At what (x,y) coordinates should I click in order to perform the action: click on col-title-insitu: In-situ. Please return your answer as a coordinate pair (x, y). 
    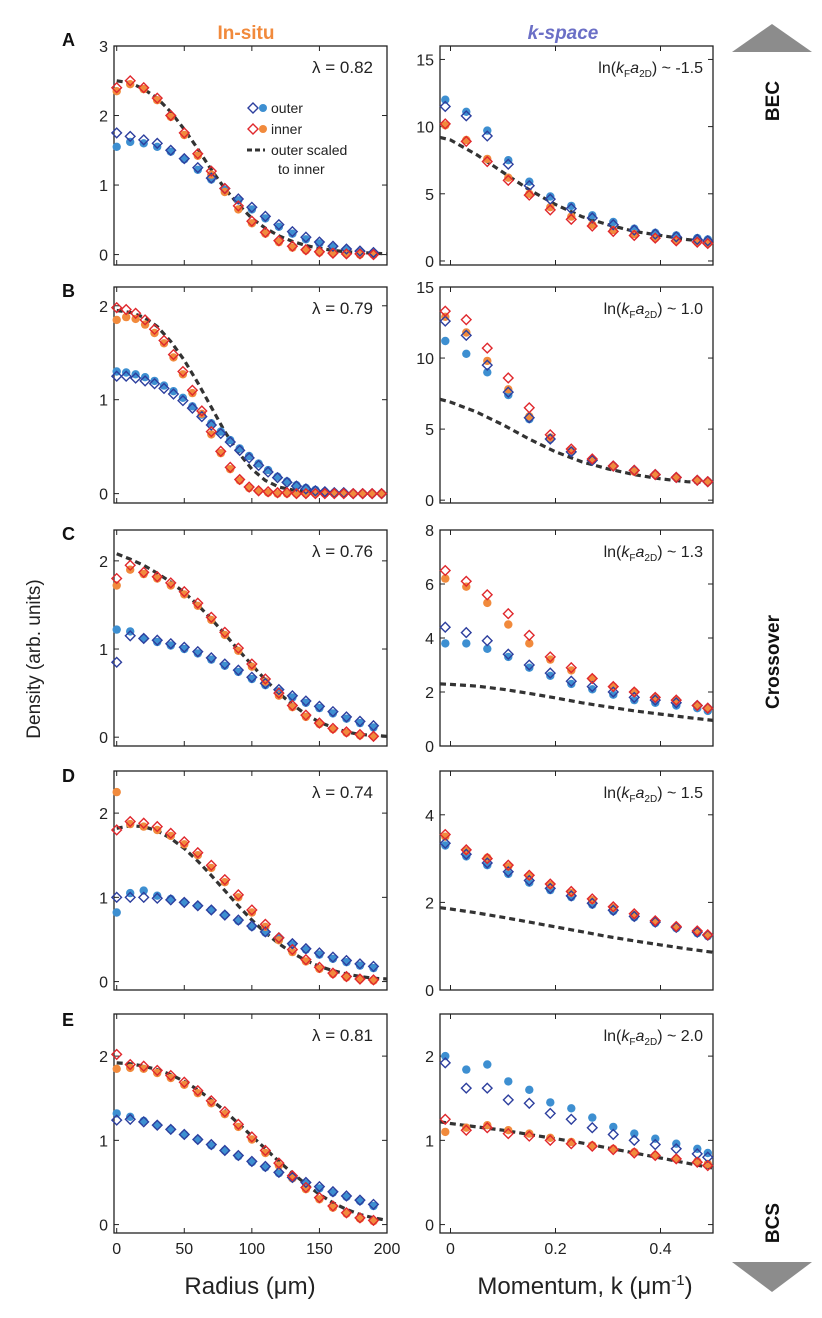
    Looking at the image, I should click on (246, 33).